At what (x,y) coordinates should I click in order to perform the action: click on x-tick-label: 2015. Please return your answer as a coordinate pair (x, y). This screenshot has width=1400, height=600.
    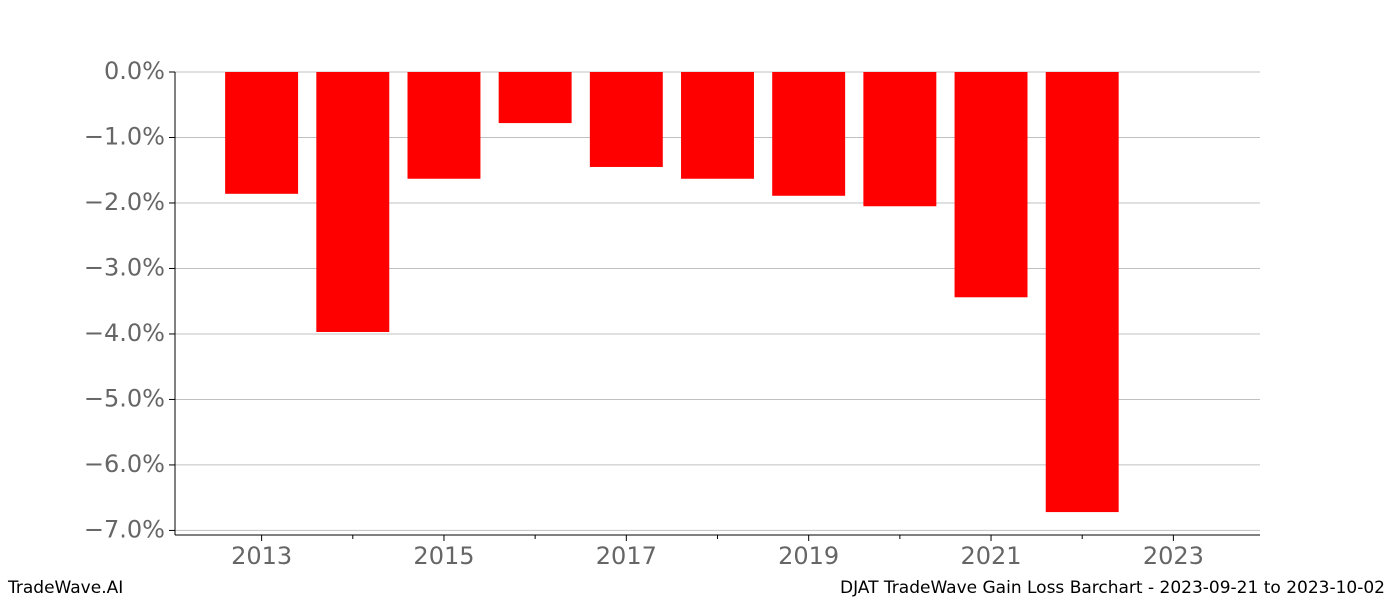
    Looking at the image, I should click on (443, 556).